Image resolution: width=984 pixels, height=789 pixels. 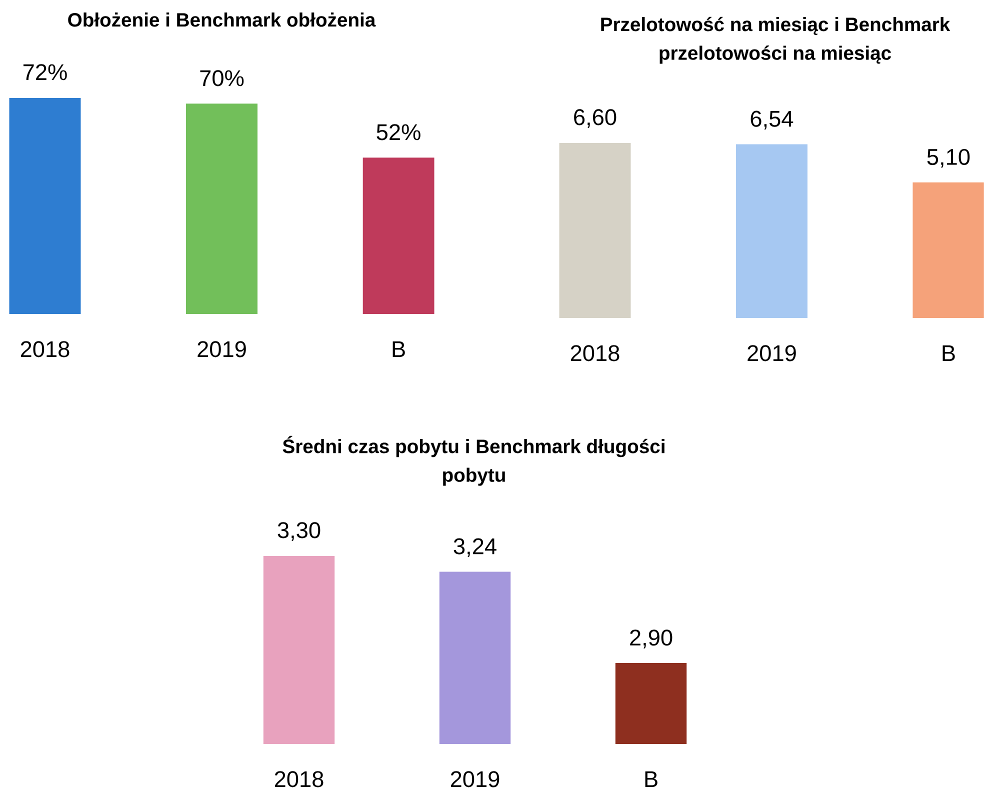 I want to click on data-label: 6,54, so click(x=772, y=120).